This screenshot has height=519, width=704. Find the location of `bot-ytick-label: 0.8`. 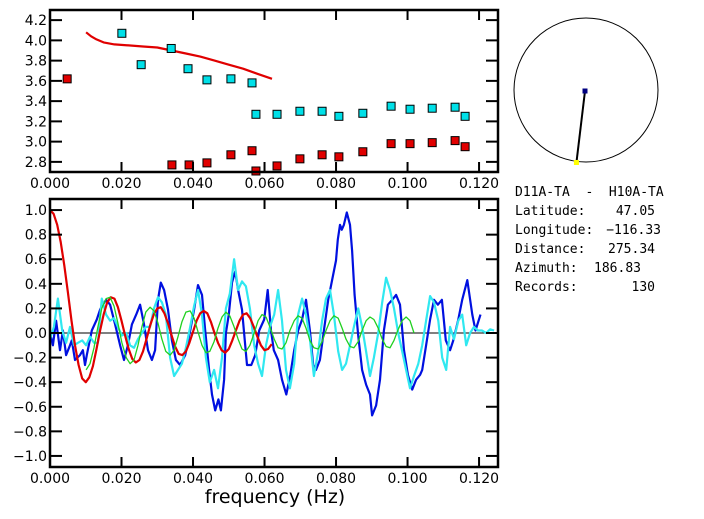

bot-ytick-label: 0.8 is located at coordinates (36, 236).